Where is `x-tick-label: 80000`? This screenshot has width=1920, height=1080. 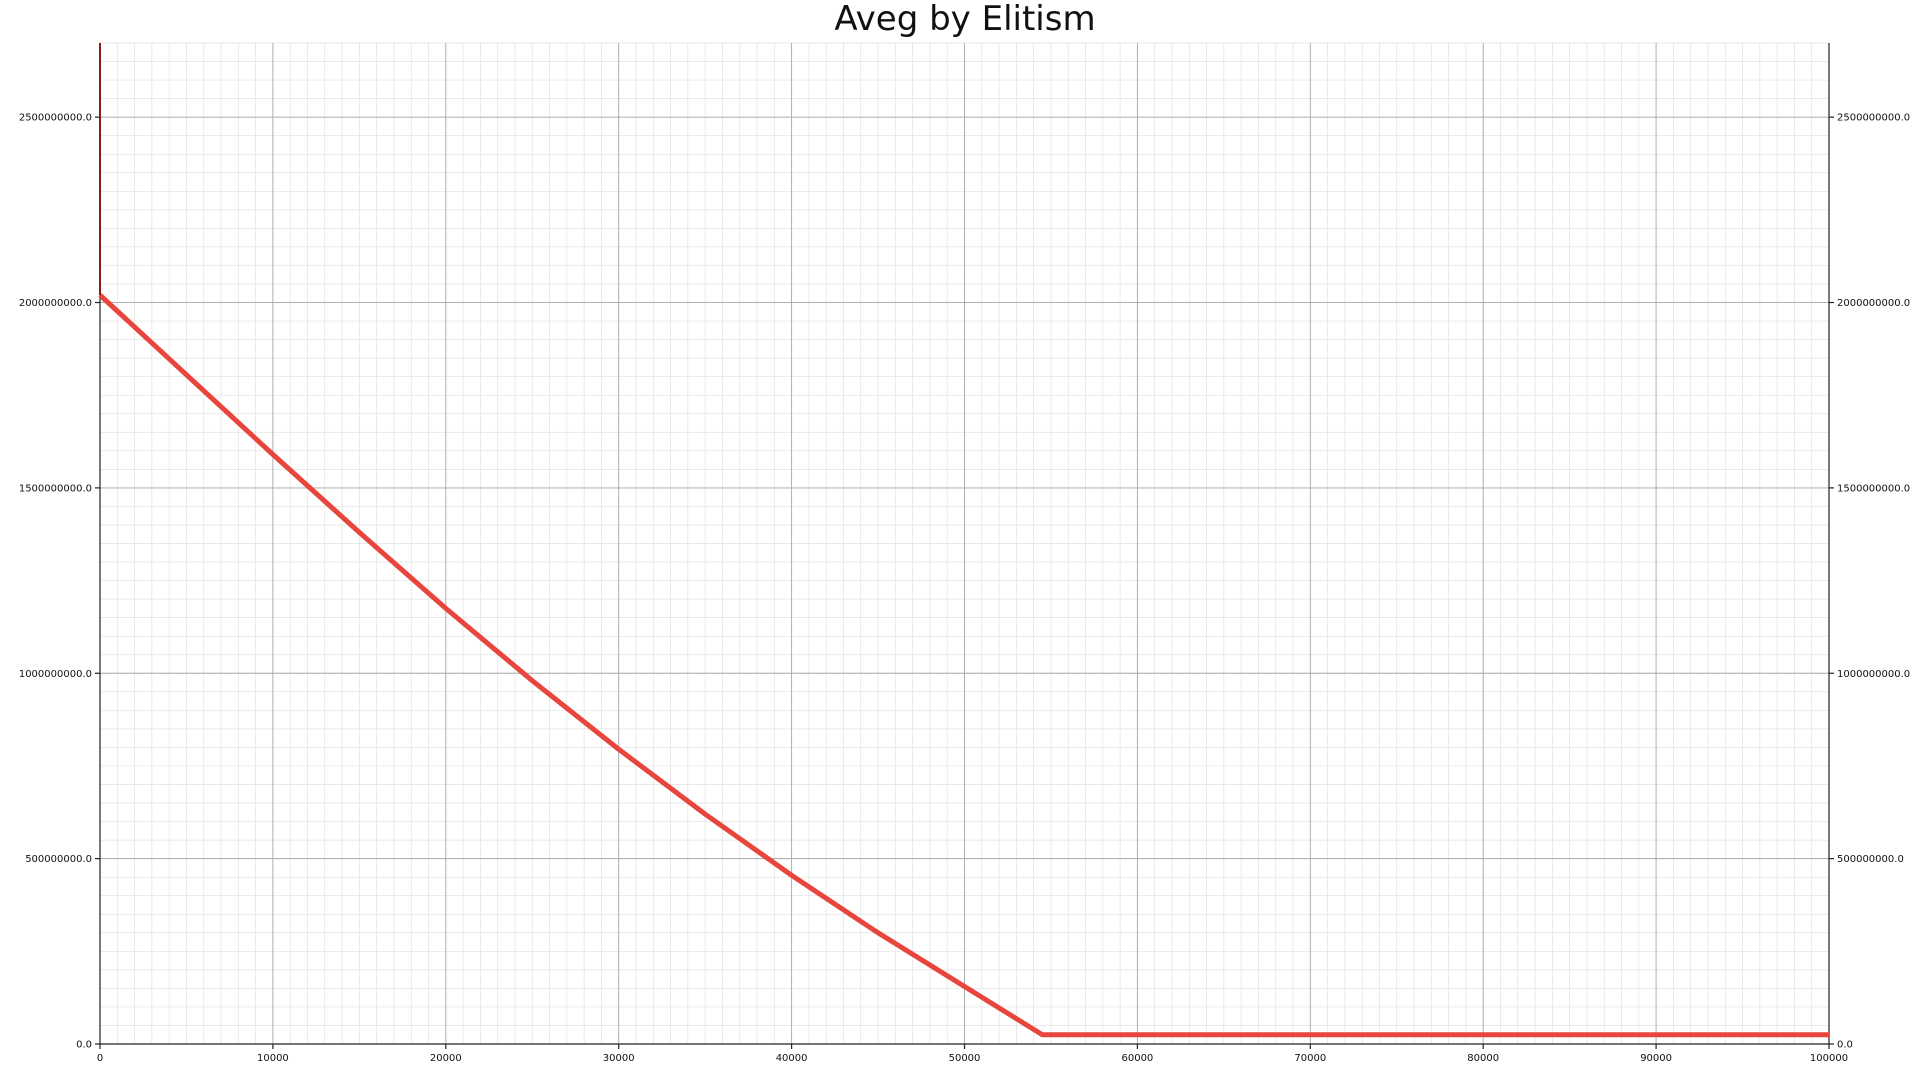 x-tick-label: 80000 is located at coordinates (1483, 1058).